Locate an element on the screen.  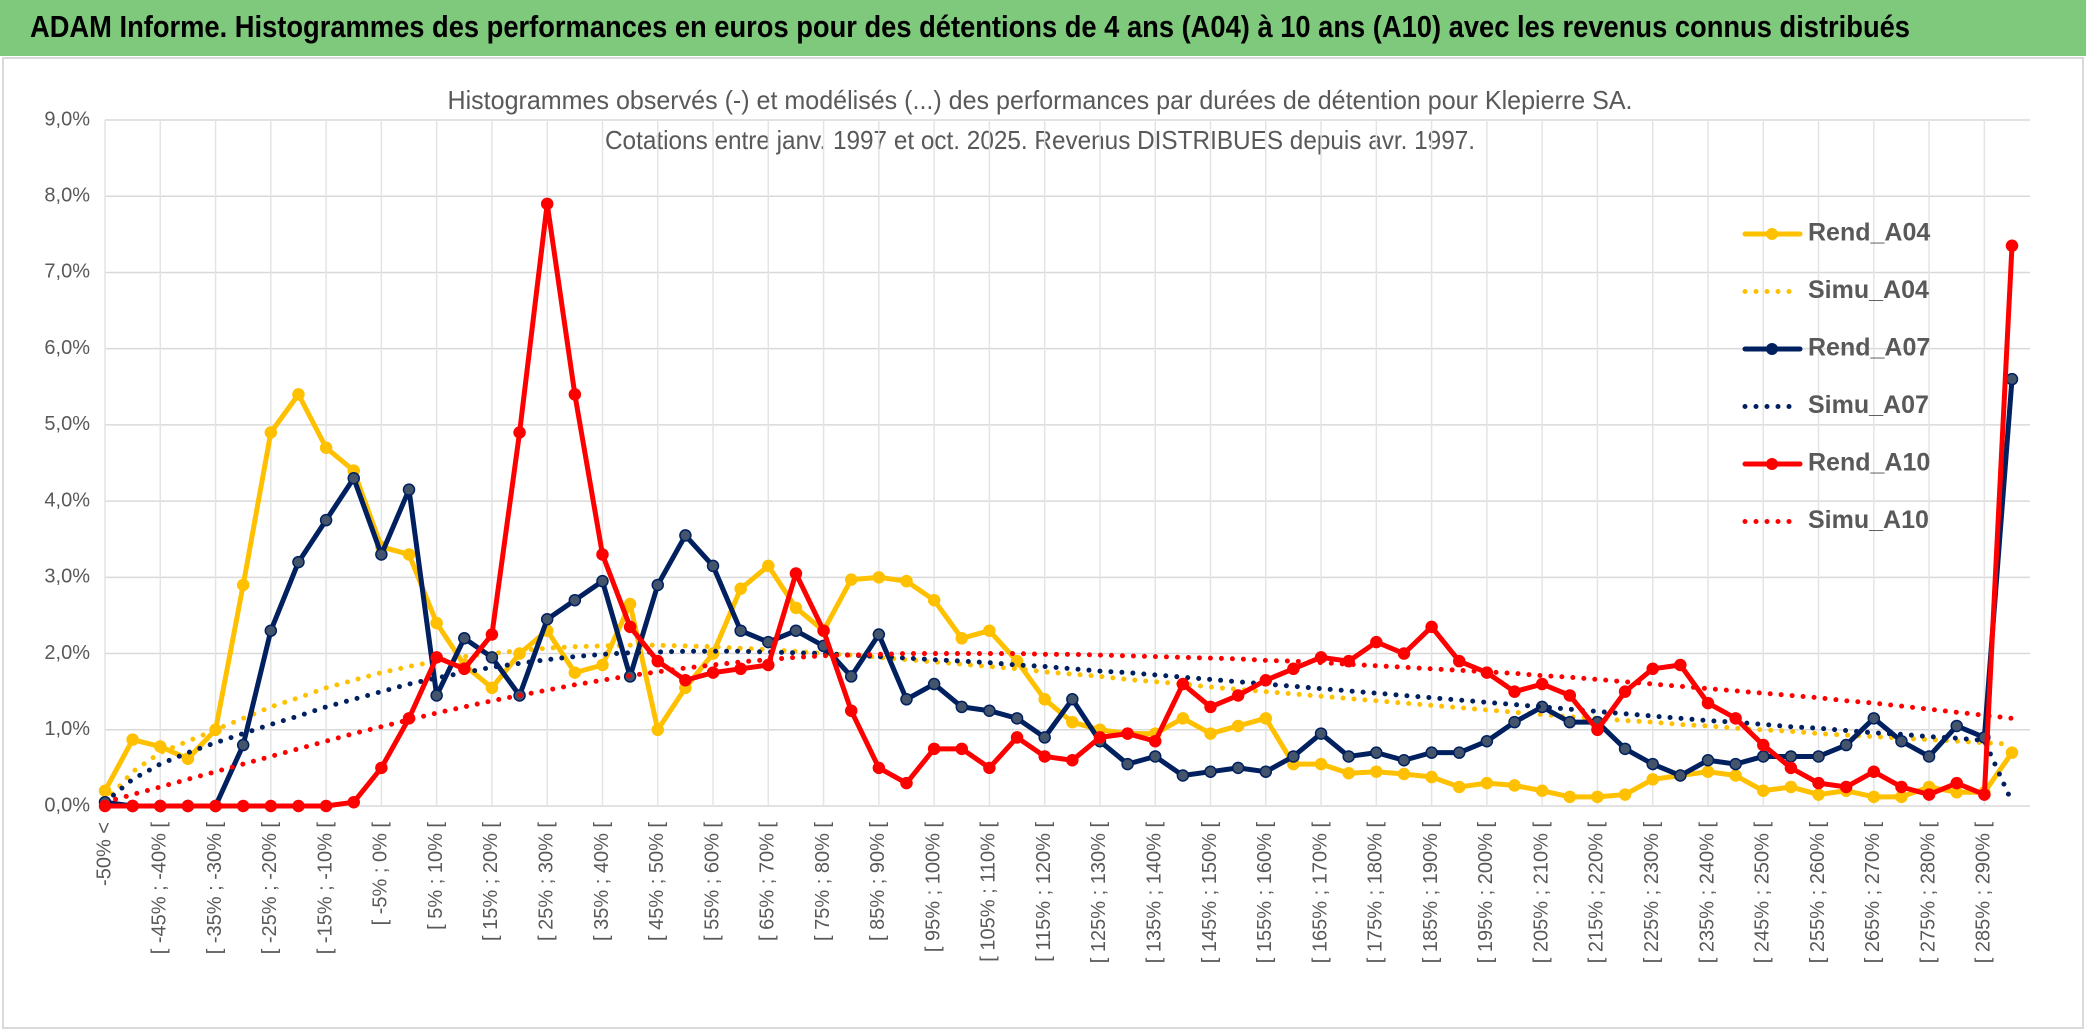
x-tick-label: [ 105% ; 110% [ is located at coordinates (989, 892).